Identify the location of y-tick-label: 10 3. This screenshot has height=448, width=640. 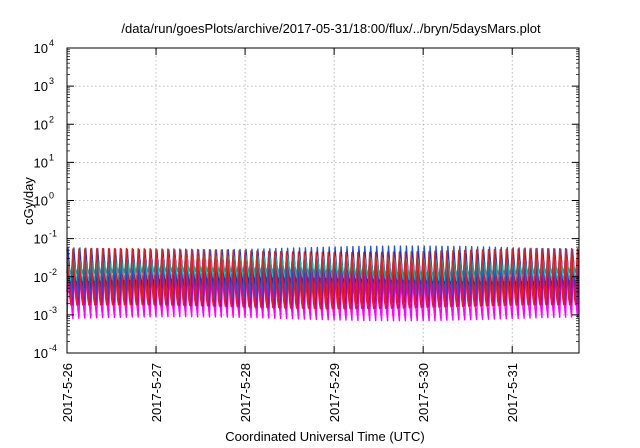
(44, 85).